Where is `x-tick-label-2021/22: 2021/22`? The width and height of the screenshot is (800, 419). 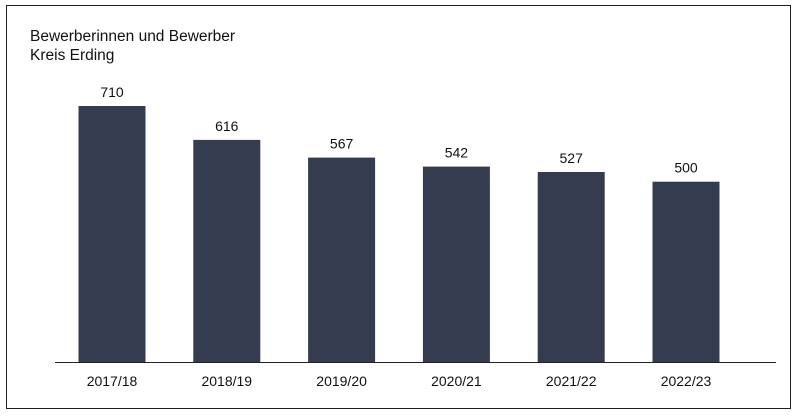
x-tick-label-2021/22: 2021/22 is located at coordinates (571, 381).